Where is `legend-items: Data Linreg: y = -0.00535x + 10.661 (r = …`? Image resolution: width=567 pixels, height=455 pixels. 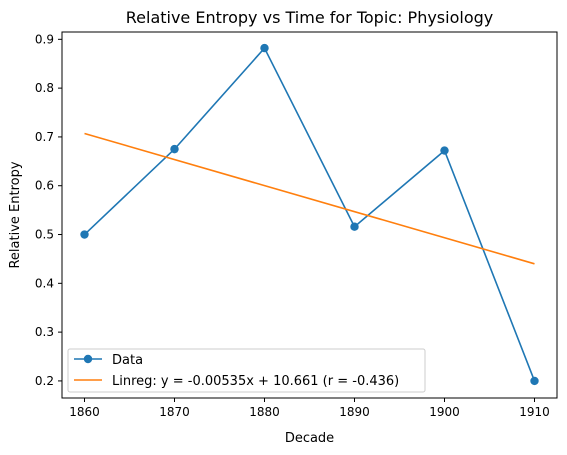 legend-items: Data Linreg: y = -0.00535x + 10.661 (r = … is located at coordinates (236, 371).